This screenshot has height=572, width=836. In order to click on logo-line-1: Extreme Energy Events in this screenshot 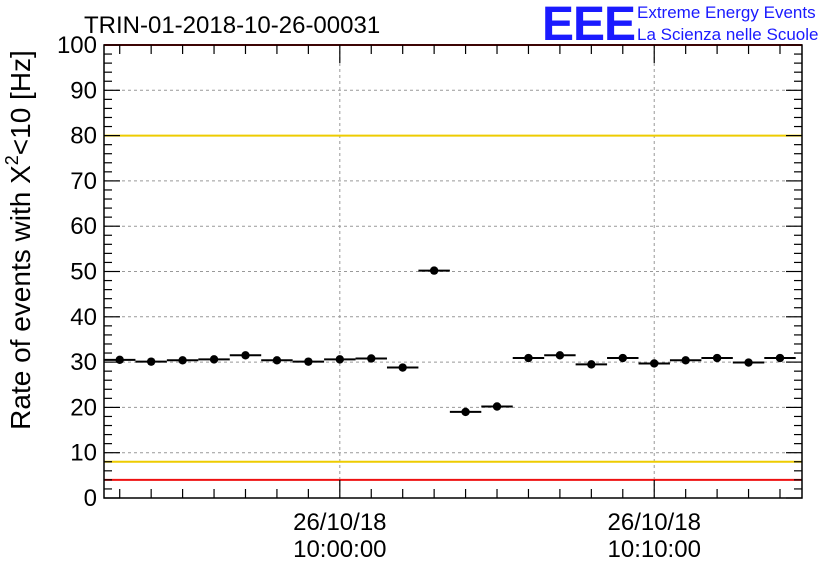, I will do `click(726, 12)`.